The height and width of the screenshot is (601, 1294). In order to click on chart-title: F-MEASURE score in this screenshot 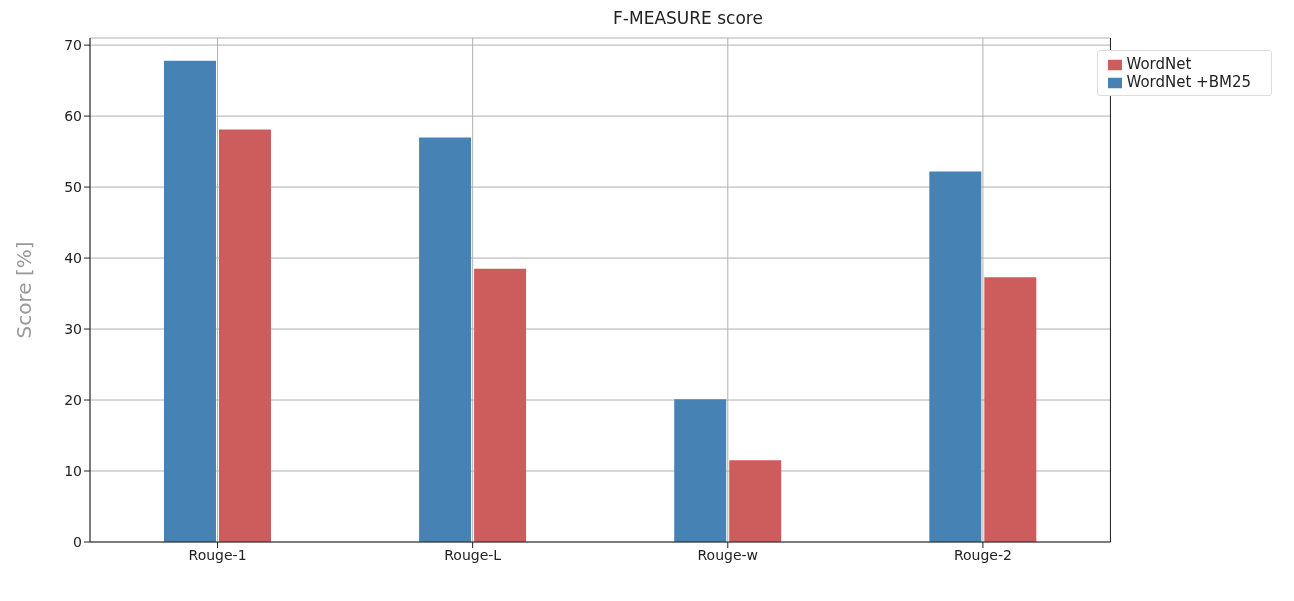, I will do `click(688, 18)`.